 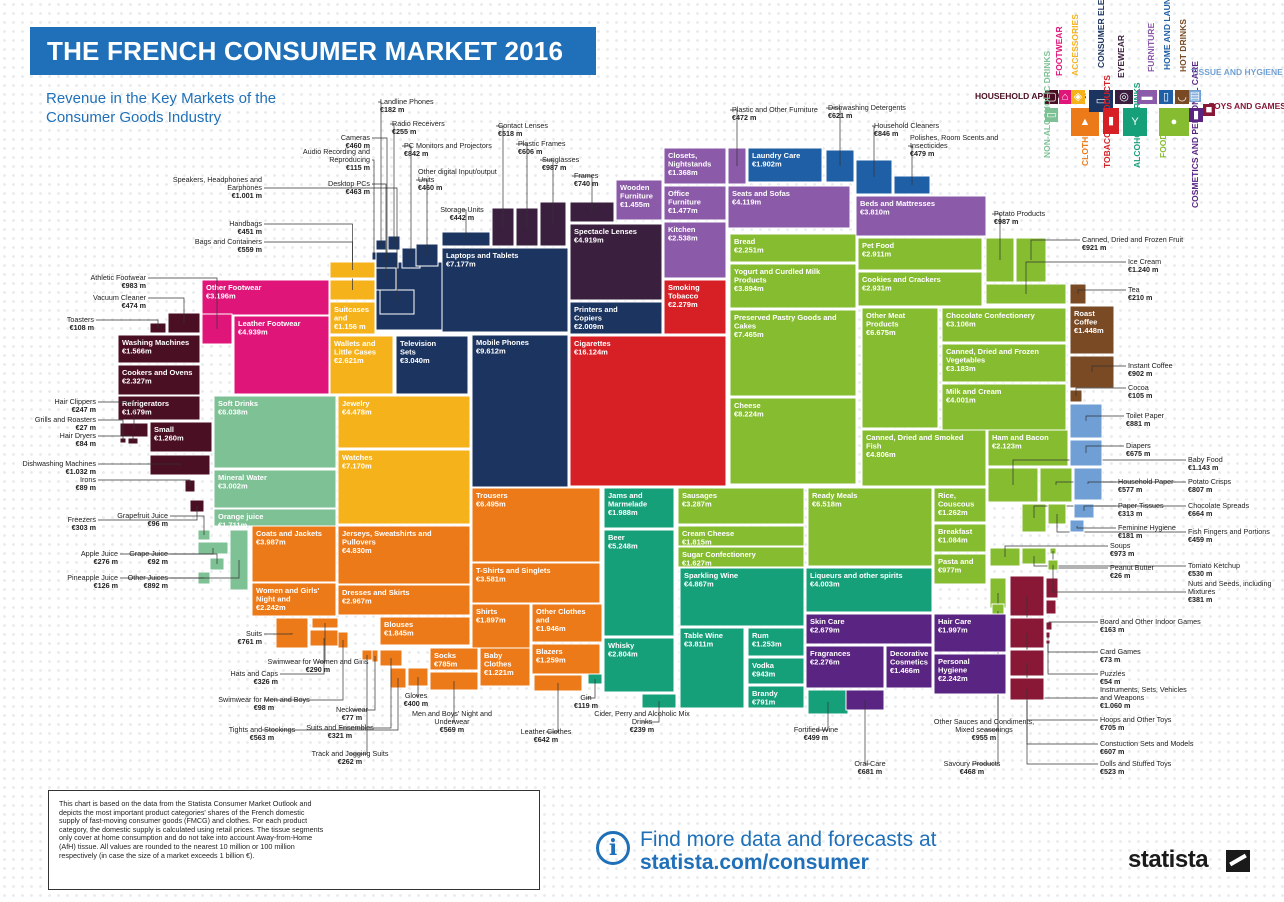 I want to click on treemap-tile-decorative-cosmetics, so click(x=909, y=667).